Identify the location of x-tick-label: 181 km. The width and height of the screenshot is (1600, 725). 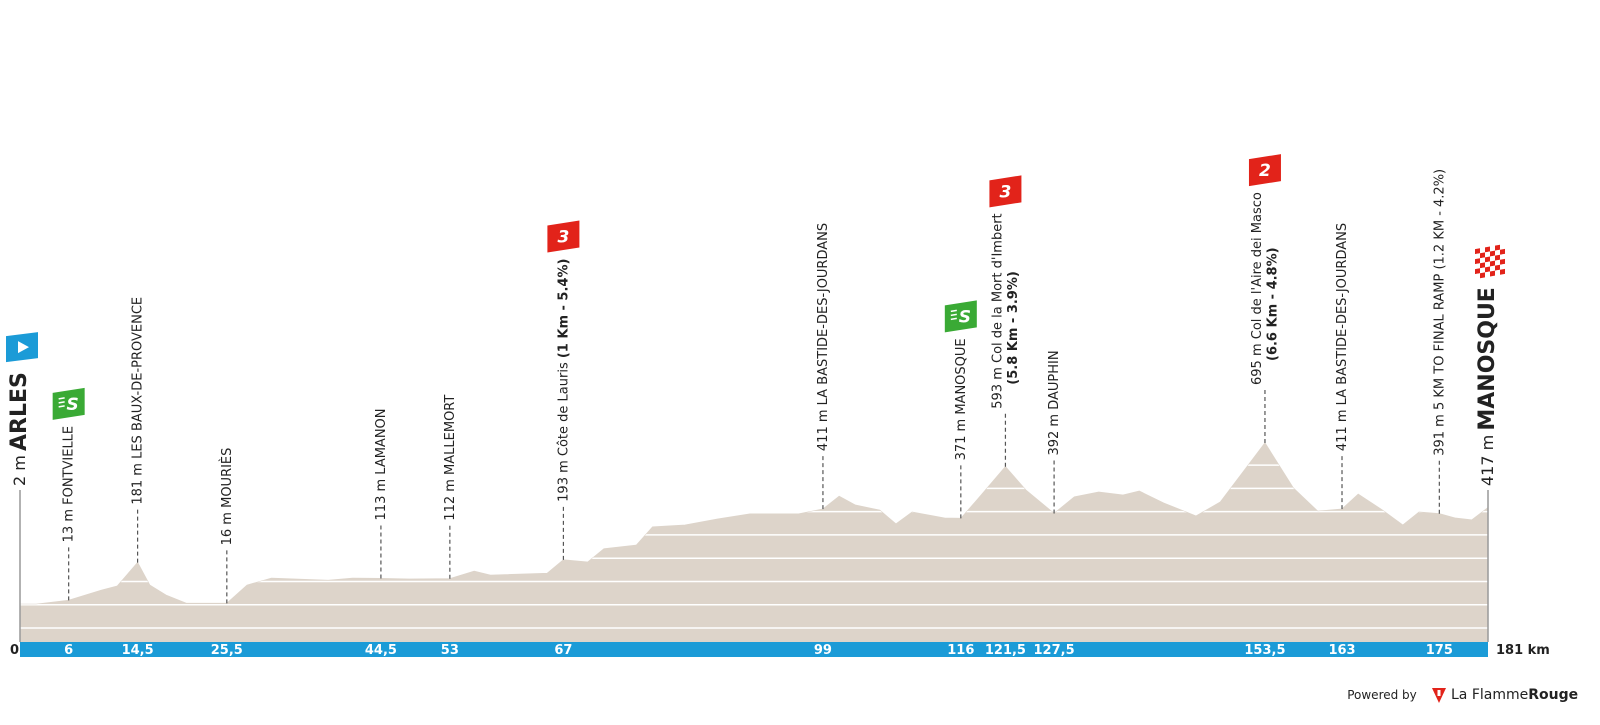
(1523, 650).